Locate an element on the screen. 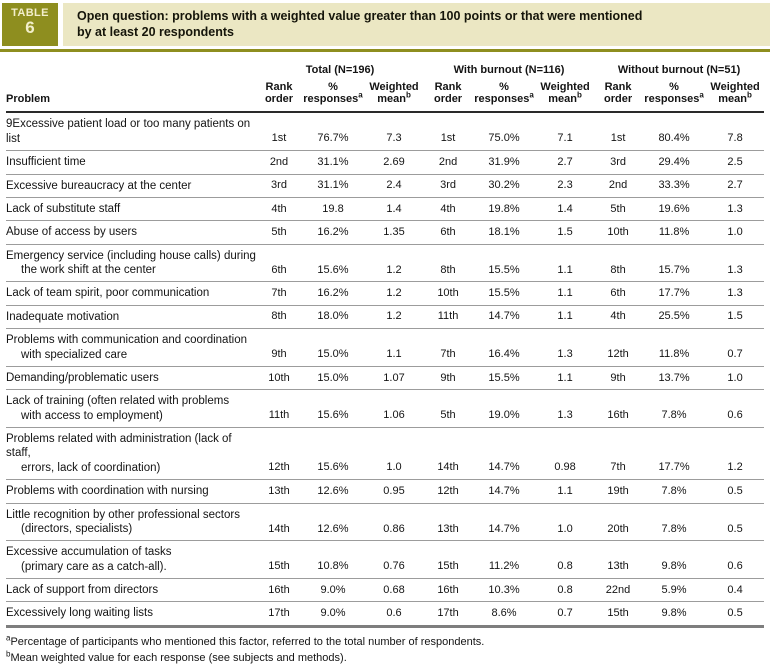 The height and width of the screenshot is (667, 770). cell-burnout-rank: 9th is located at coordinates (448, 378).